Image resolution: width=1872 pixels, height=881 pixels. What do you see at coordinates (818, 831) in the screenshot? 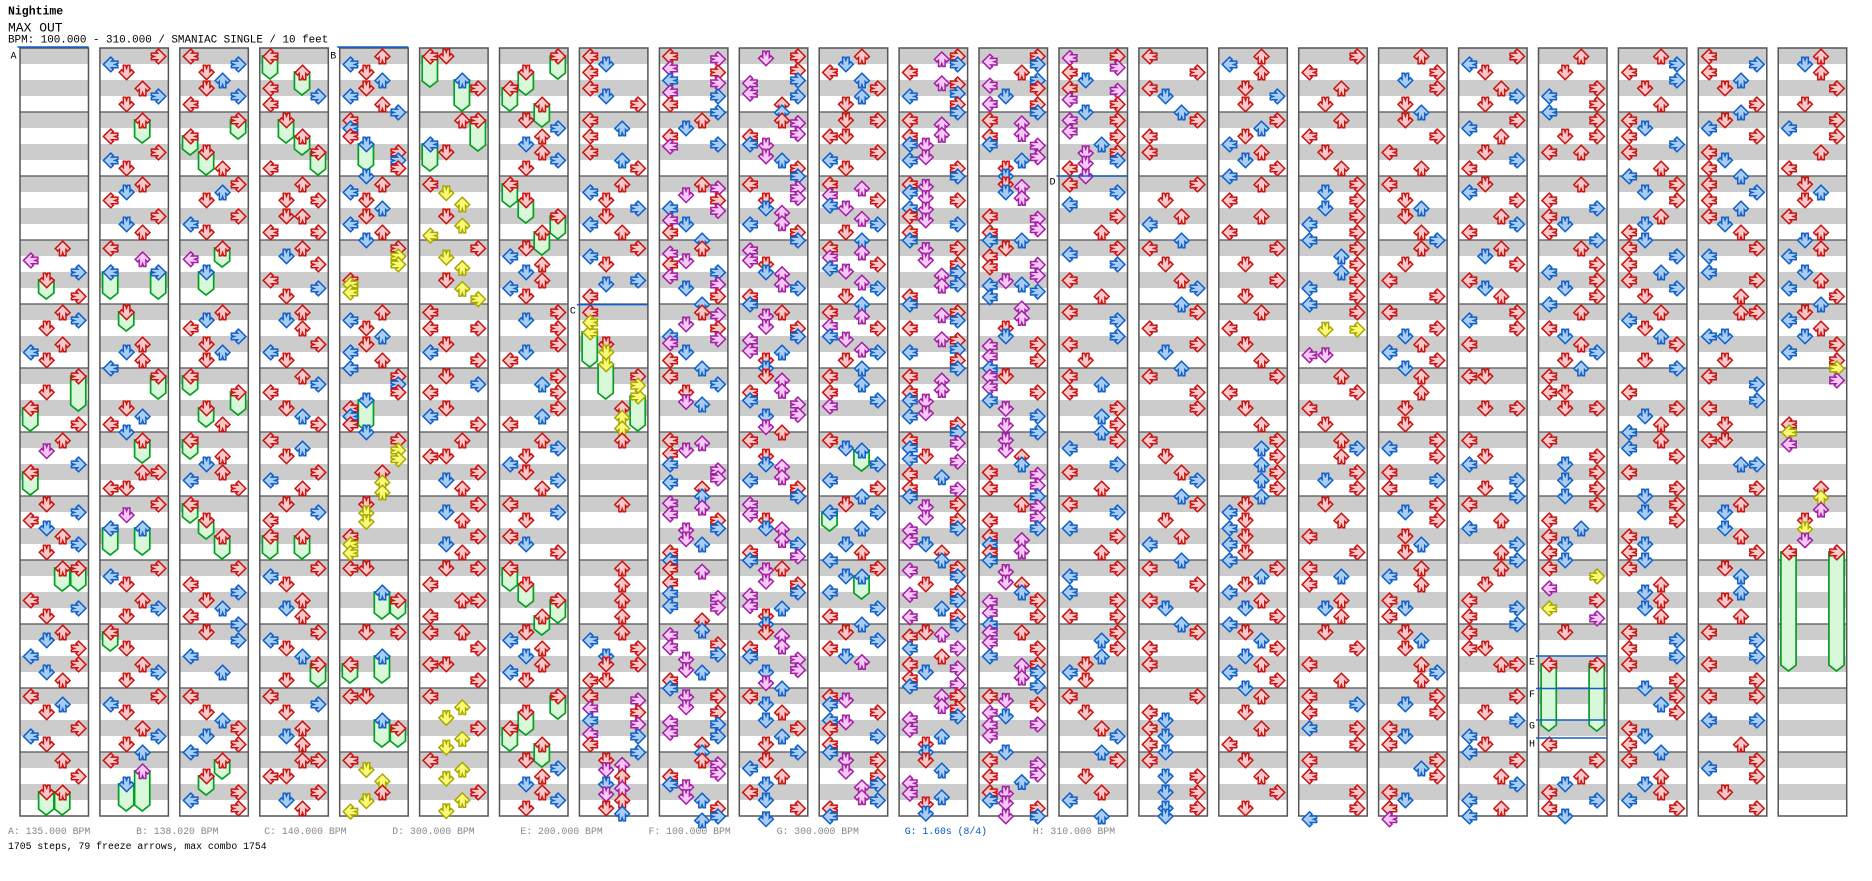
I see `svg-text: G: 300.000 BPM` at bounding box center [818, 831].